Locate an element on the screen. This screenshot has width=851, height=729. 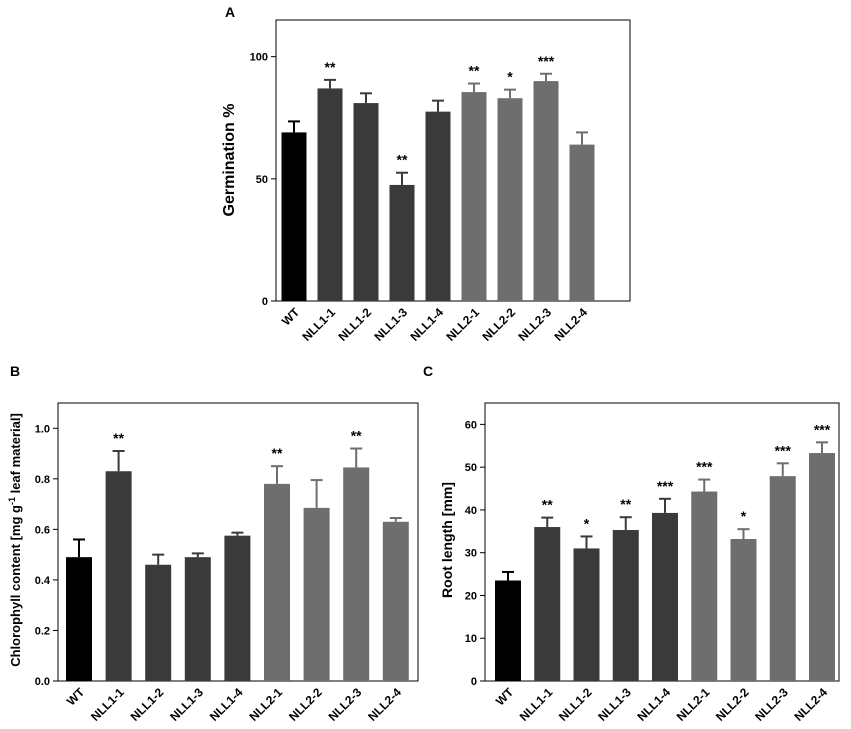
panel-a-ytick-label: 50 is located at coordinates (262, 180).